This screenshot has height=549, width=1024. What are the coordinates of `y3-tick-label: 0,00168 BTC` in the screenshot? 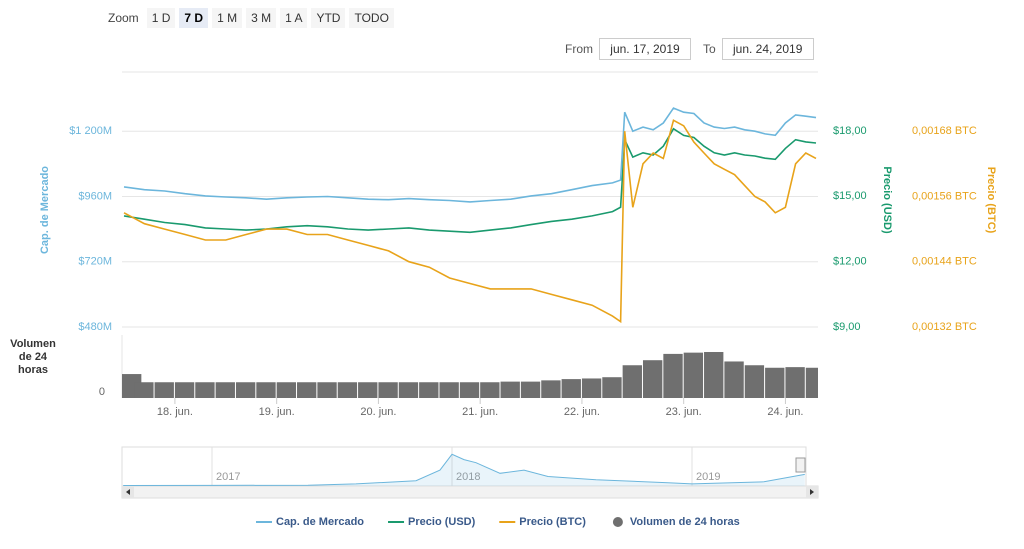 It's located at (944, 131).